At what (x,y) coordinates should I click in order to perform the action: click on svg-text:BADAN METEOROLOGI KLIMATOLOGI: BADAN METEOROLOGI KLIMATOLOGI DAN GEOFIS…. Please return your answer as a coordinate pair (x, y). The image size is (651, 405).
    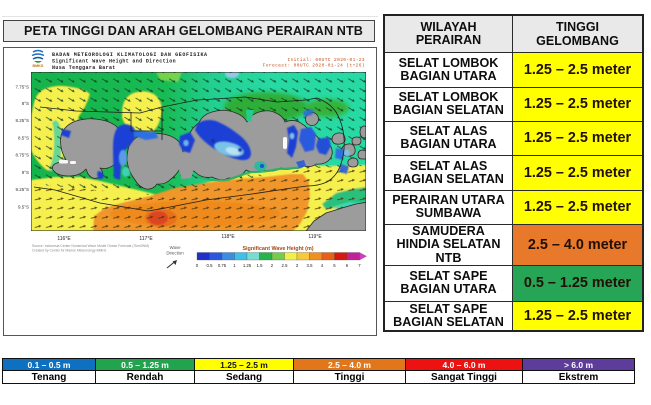
    Looking at the image, I should click on (130, 55).